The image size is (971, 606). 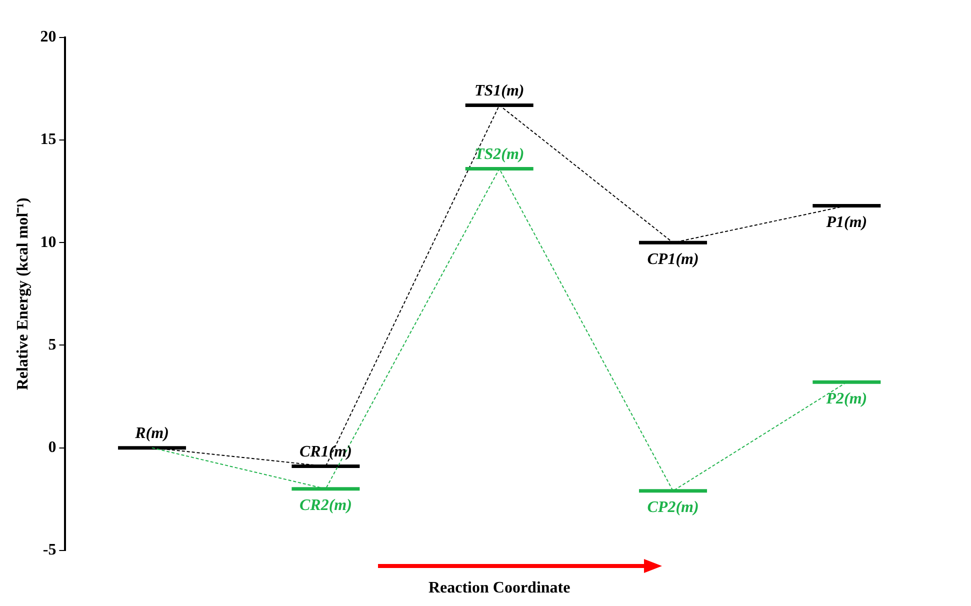 I want to click on y-tick-label: 20, so click(x=48, y=37).